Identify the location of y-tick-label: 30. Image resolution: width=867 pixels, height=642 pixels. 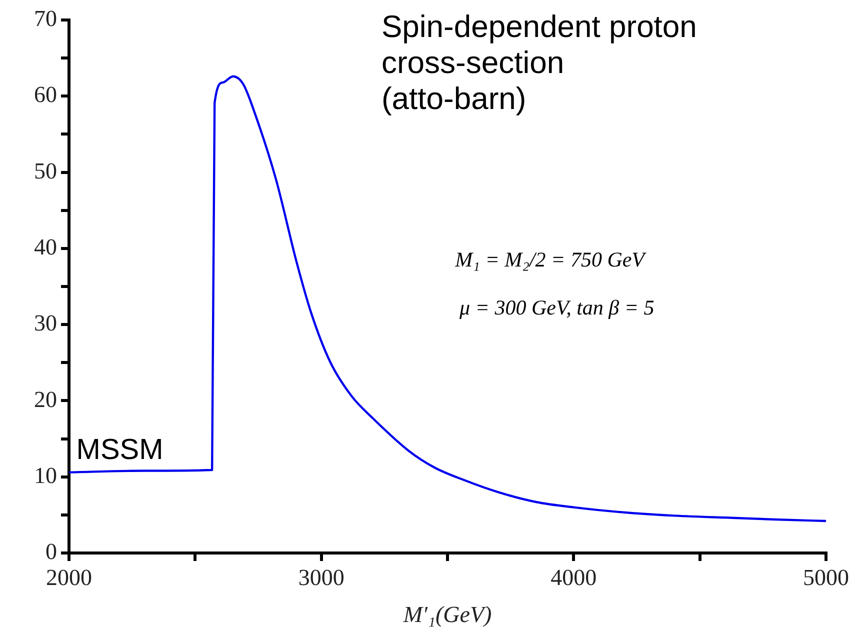
(45, 323).